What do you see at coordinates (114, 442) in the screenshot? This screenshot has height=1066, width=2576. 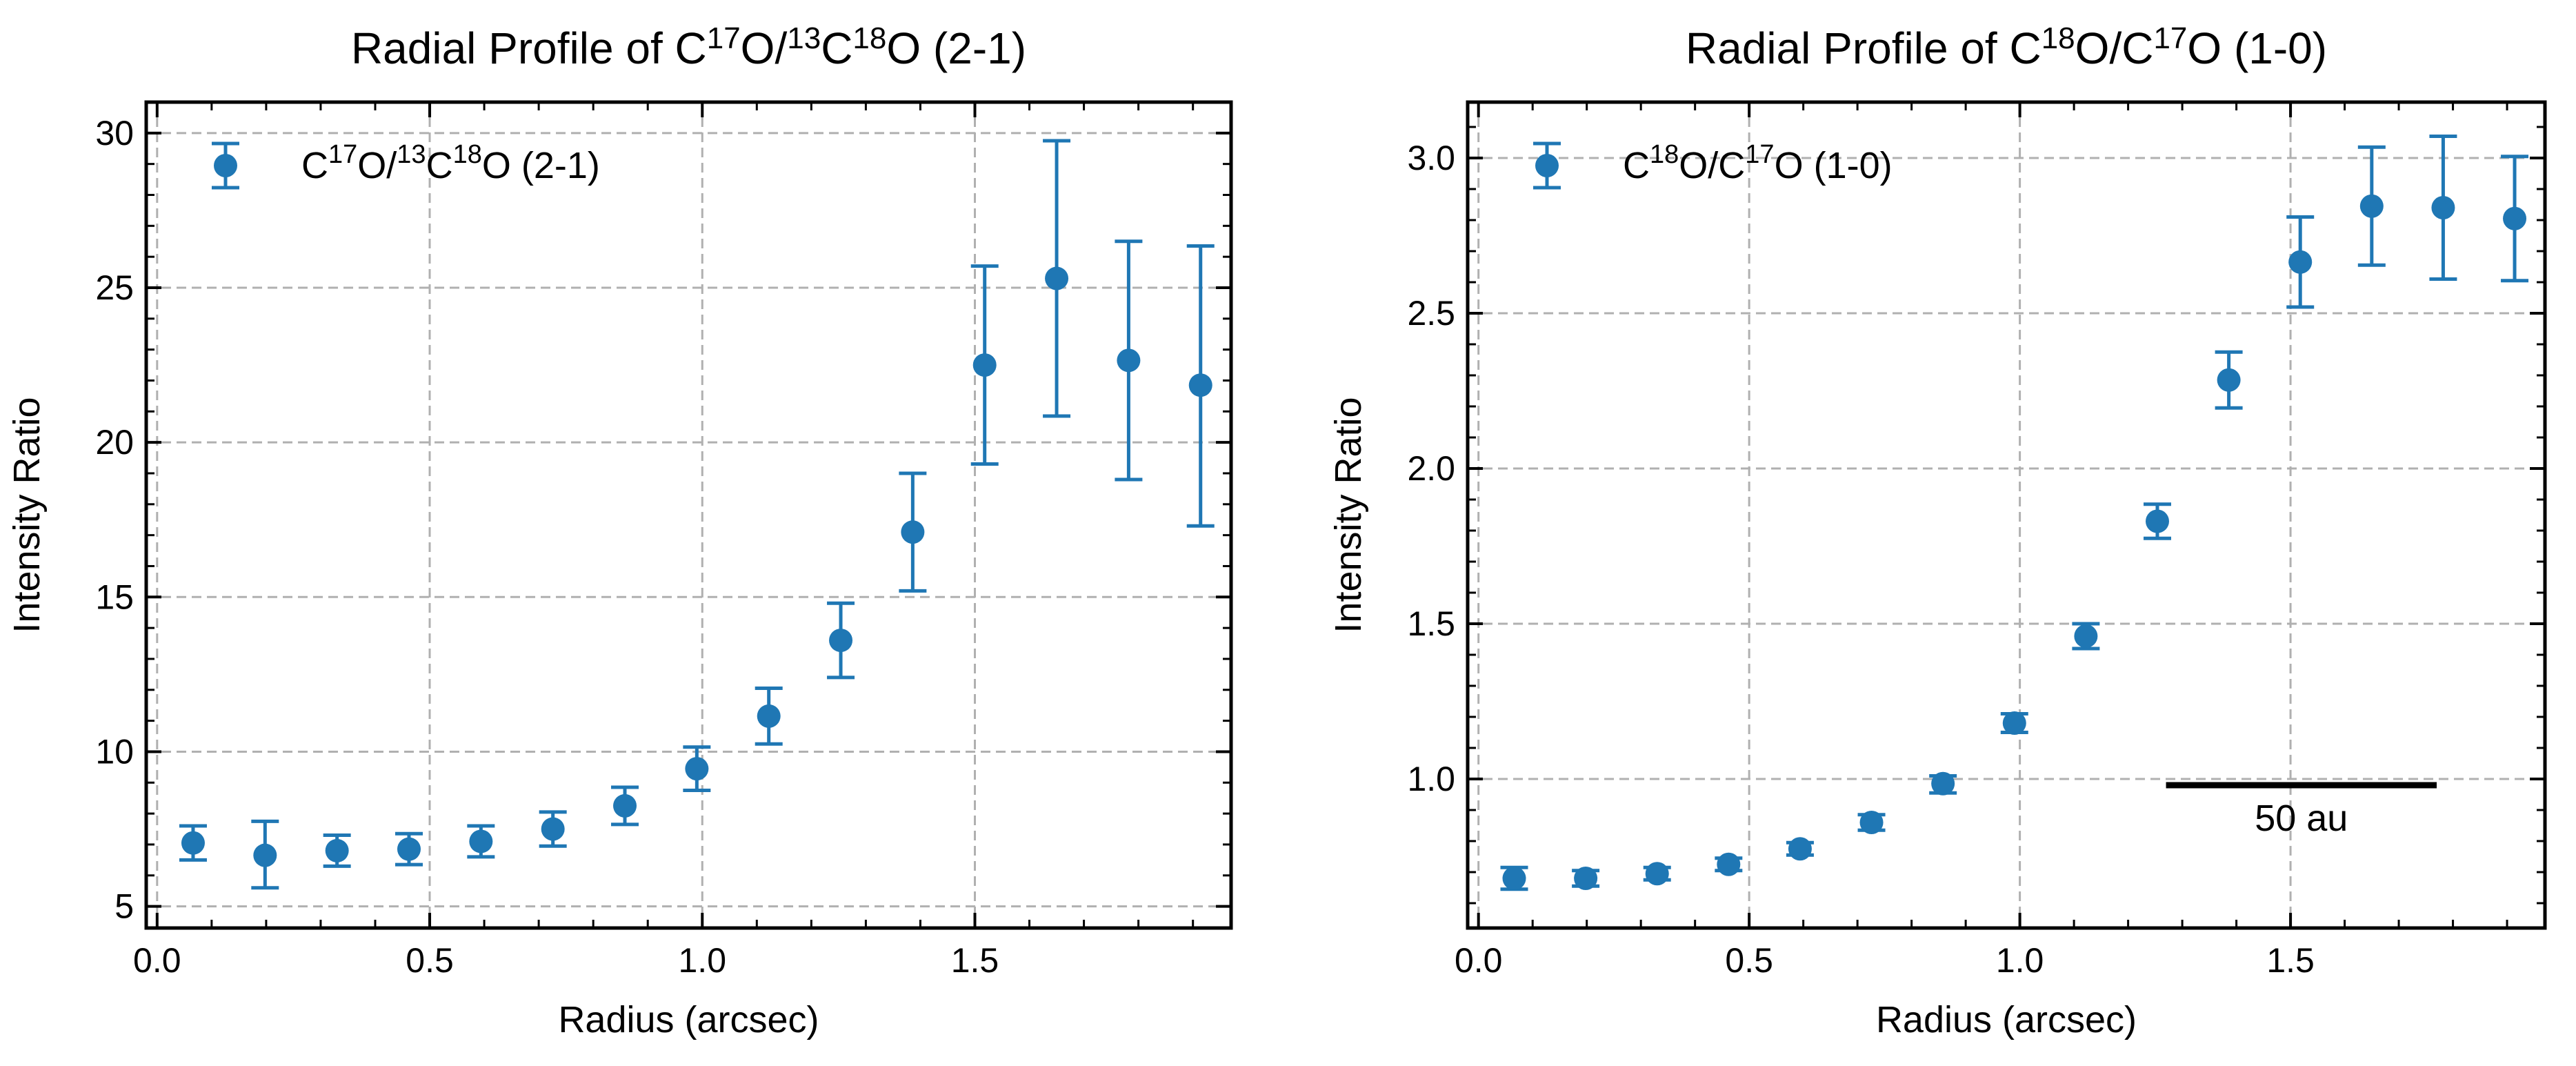 I see `y-tick-label: 20` at bounding box center [114, 442].